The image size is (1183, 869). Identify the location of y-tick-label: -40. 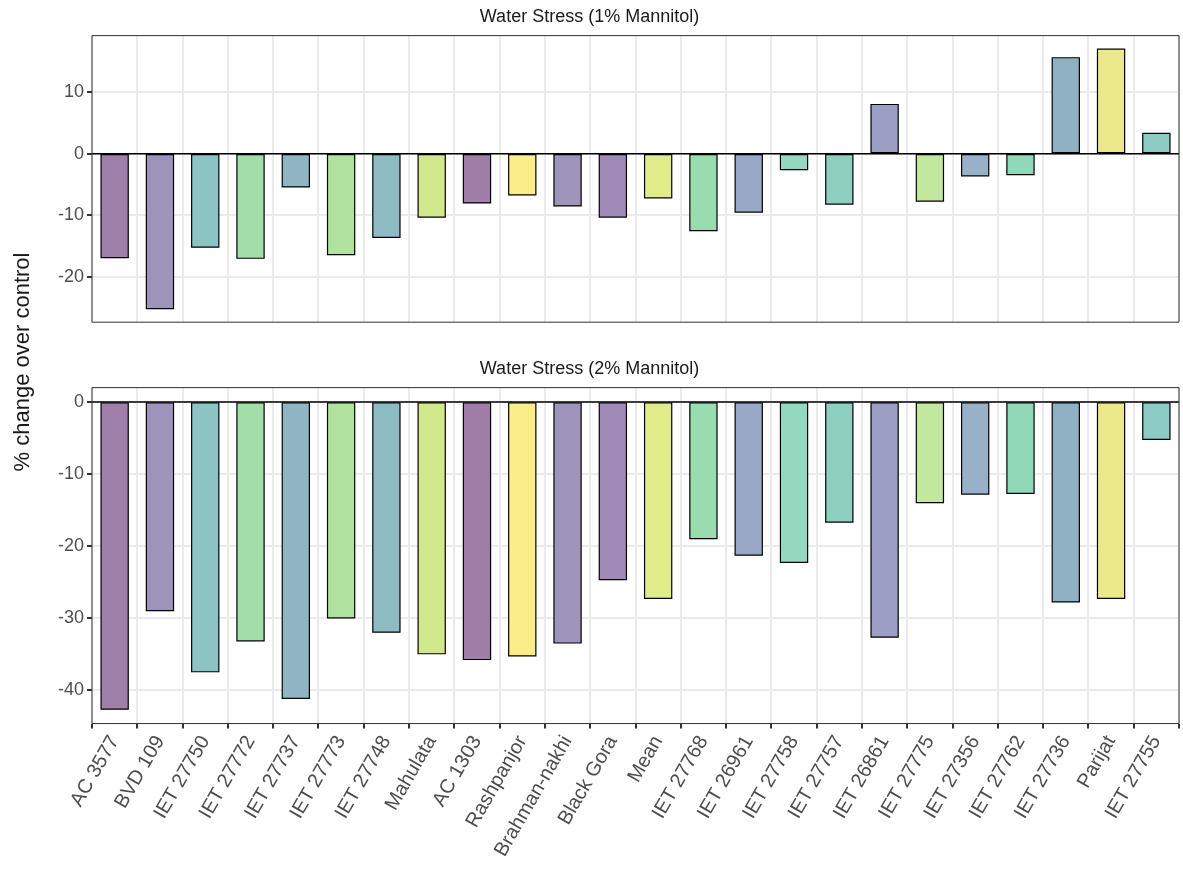
(70, 688).